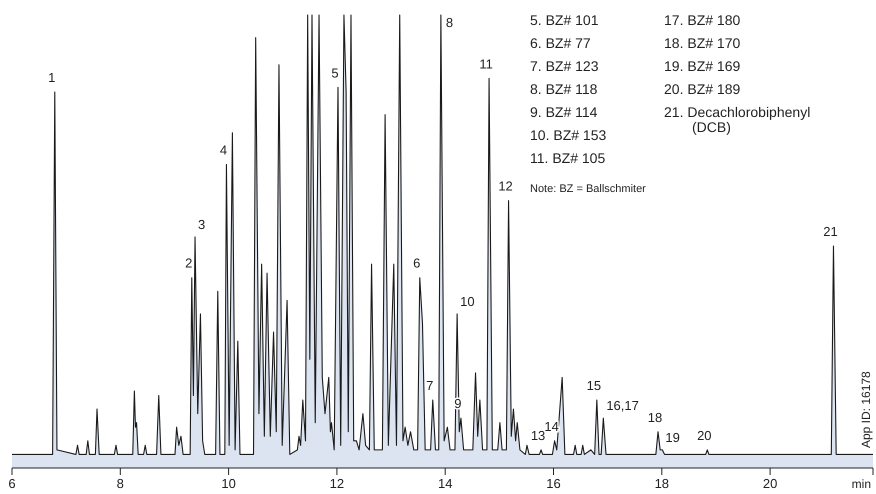 This screenshot has height=494, width=876. What do you see at coordinates (568, 158) in the screenshot?
I see `annotation: 11. BZ# 105` at bounding box center [568, 158].